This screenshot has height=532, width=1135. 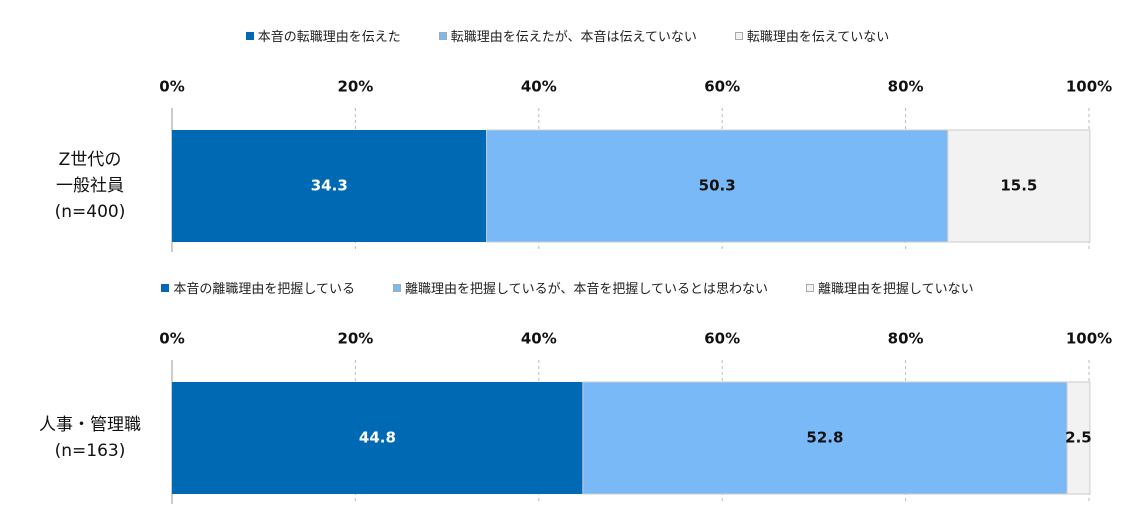 I want to click on legend-label: 本音の転職理由を伝えた, so click(x=329, y=37).